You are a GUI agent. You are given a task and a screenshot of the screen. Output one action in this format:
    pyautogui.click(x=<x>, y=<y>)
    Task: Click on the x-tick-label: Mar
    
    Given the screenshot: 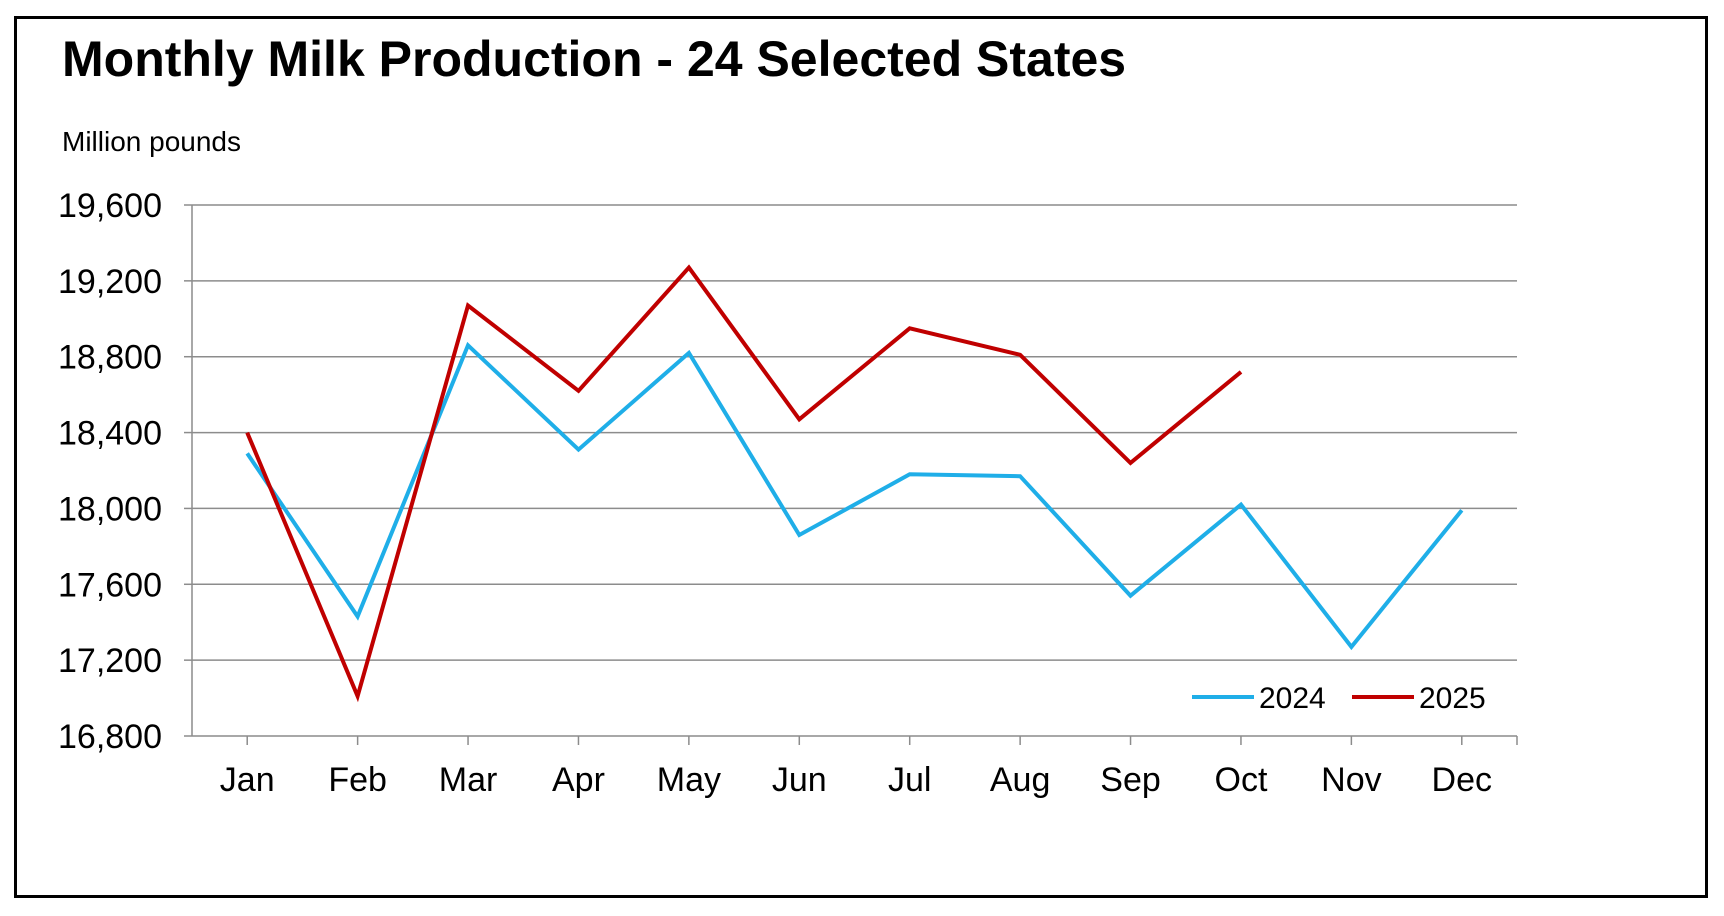 What is the action you would take?
    pyautogui.click(x=468, y=780)
    